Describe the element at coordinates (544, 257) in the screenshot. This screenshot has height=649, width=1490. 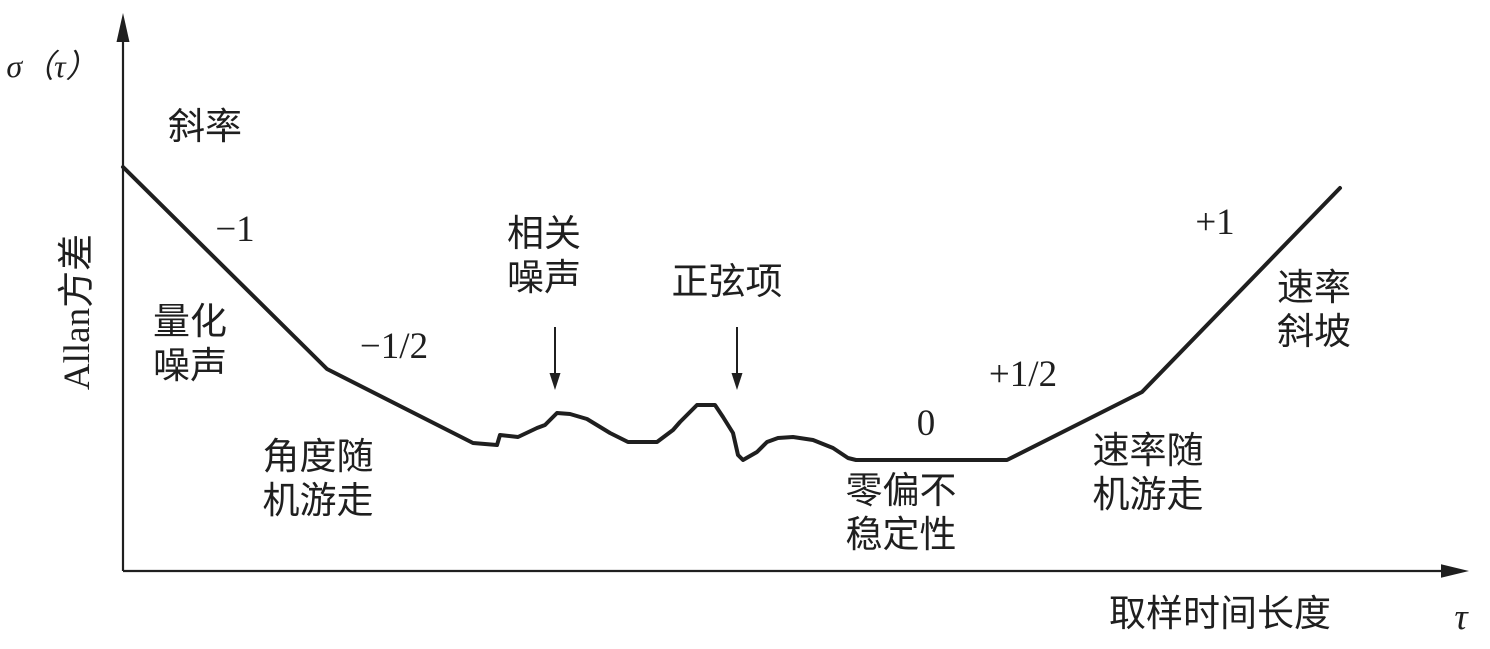
I see `region-correlated-noise: 相关 噪声` at that location.